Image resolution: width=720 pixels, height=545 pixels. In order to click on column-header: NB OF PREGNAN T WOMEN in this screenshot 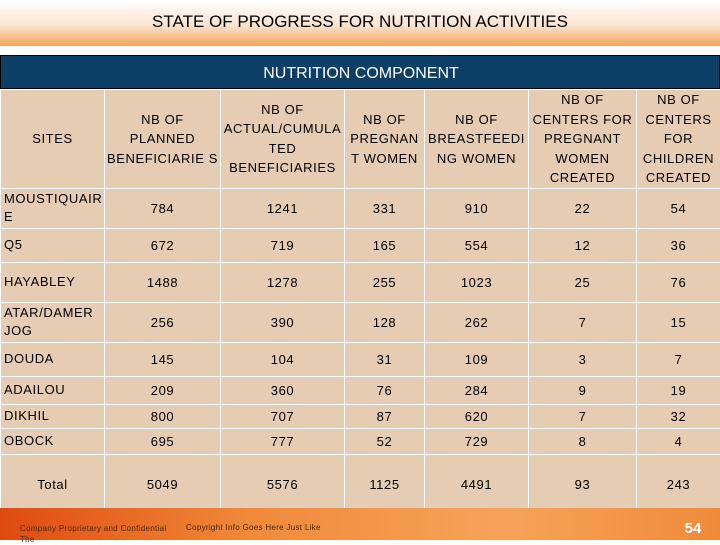, I will do `click(385, 139)`.